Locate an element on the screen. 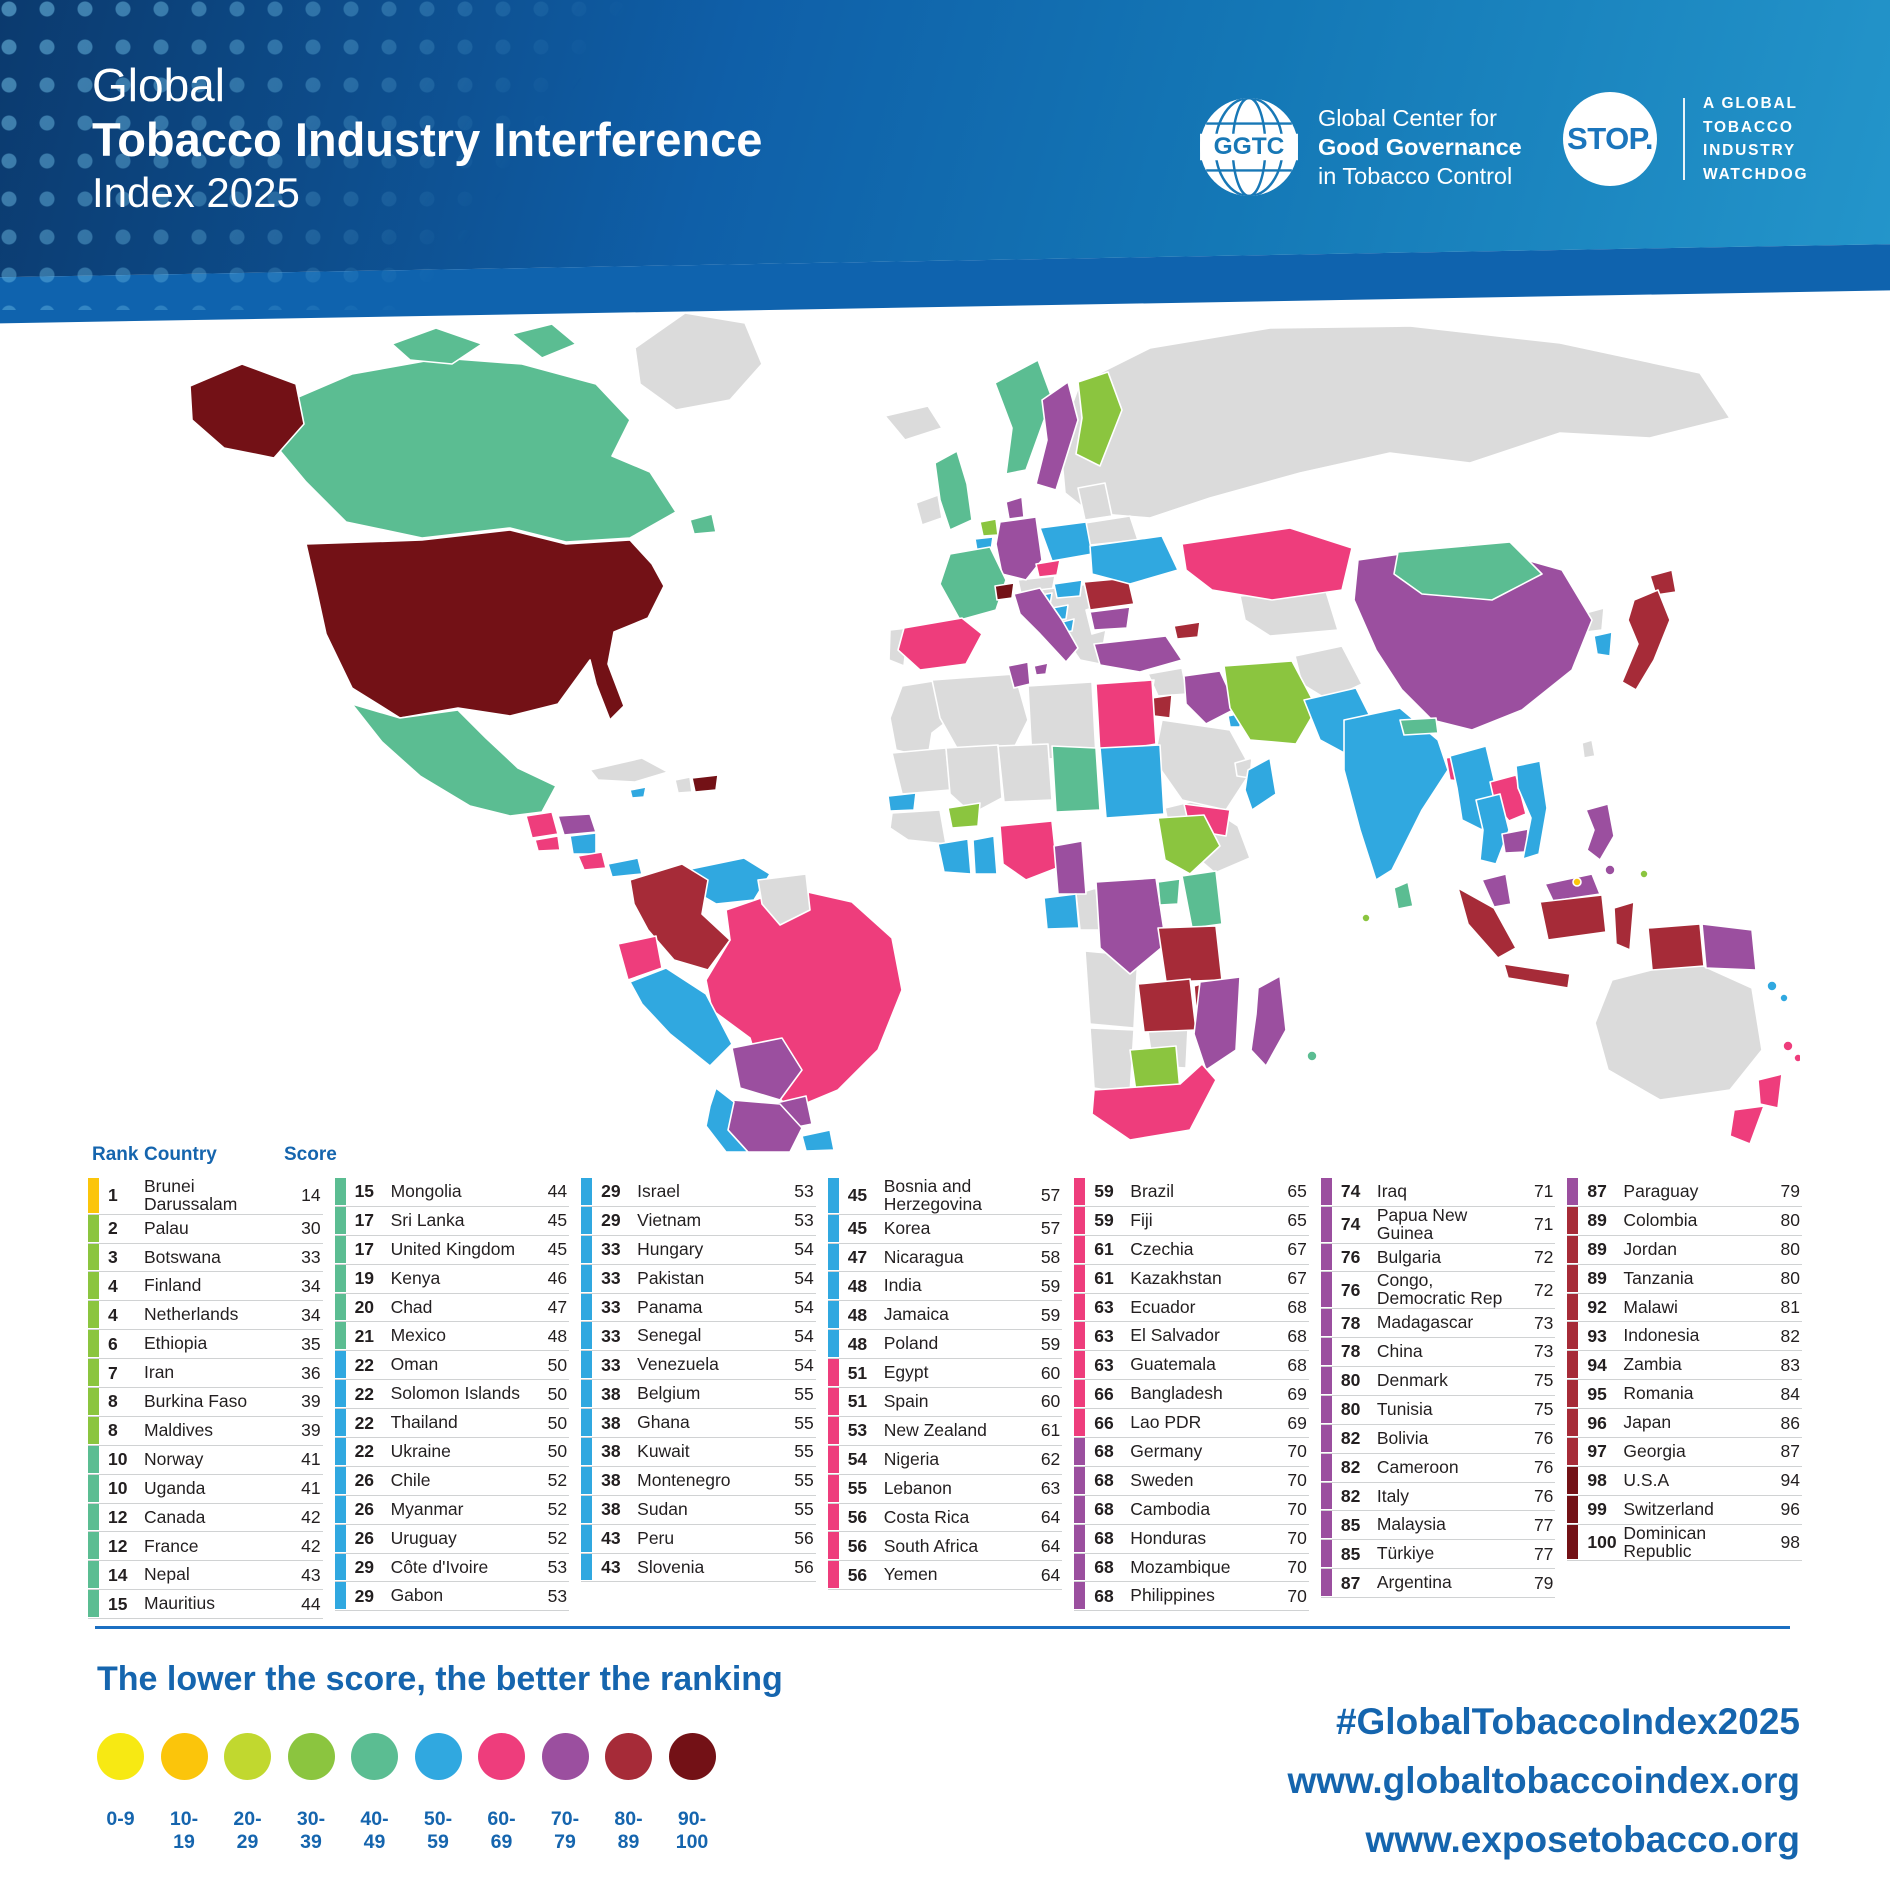 This screenshot has width=1890, height=1890. score-cell: 52 is located at coordinates (557, 1509).